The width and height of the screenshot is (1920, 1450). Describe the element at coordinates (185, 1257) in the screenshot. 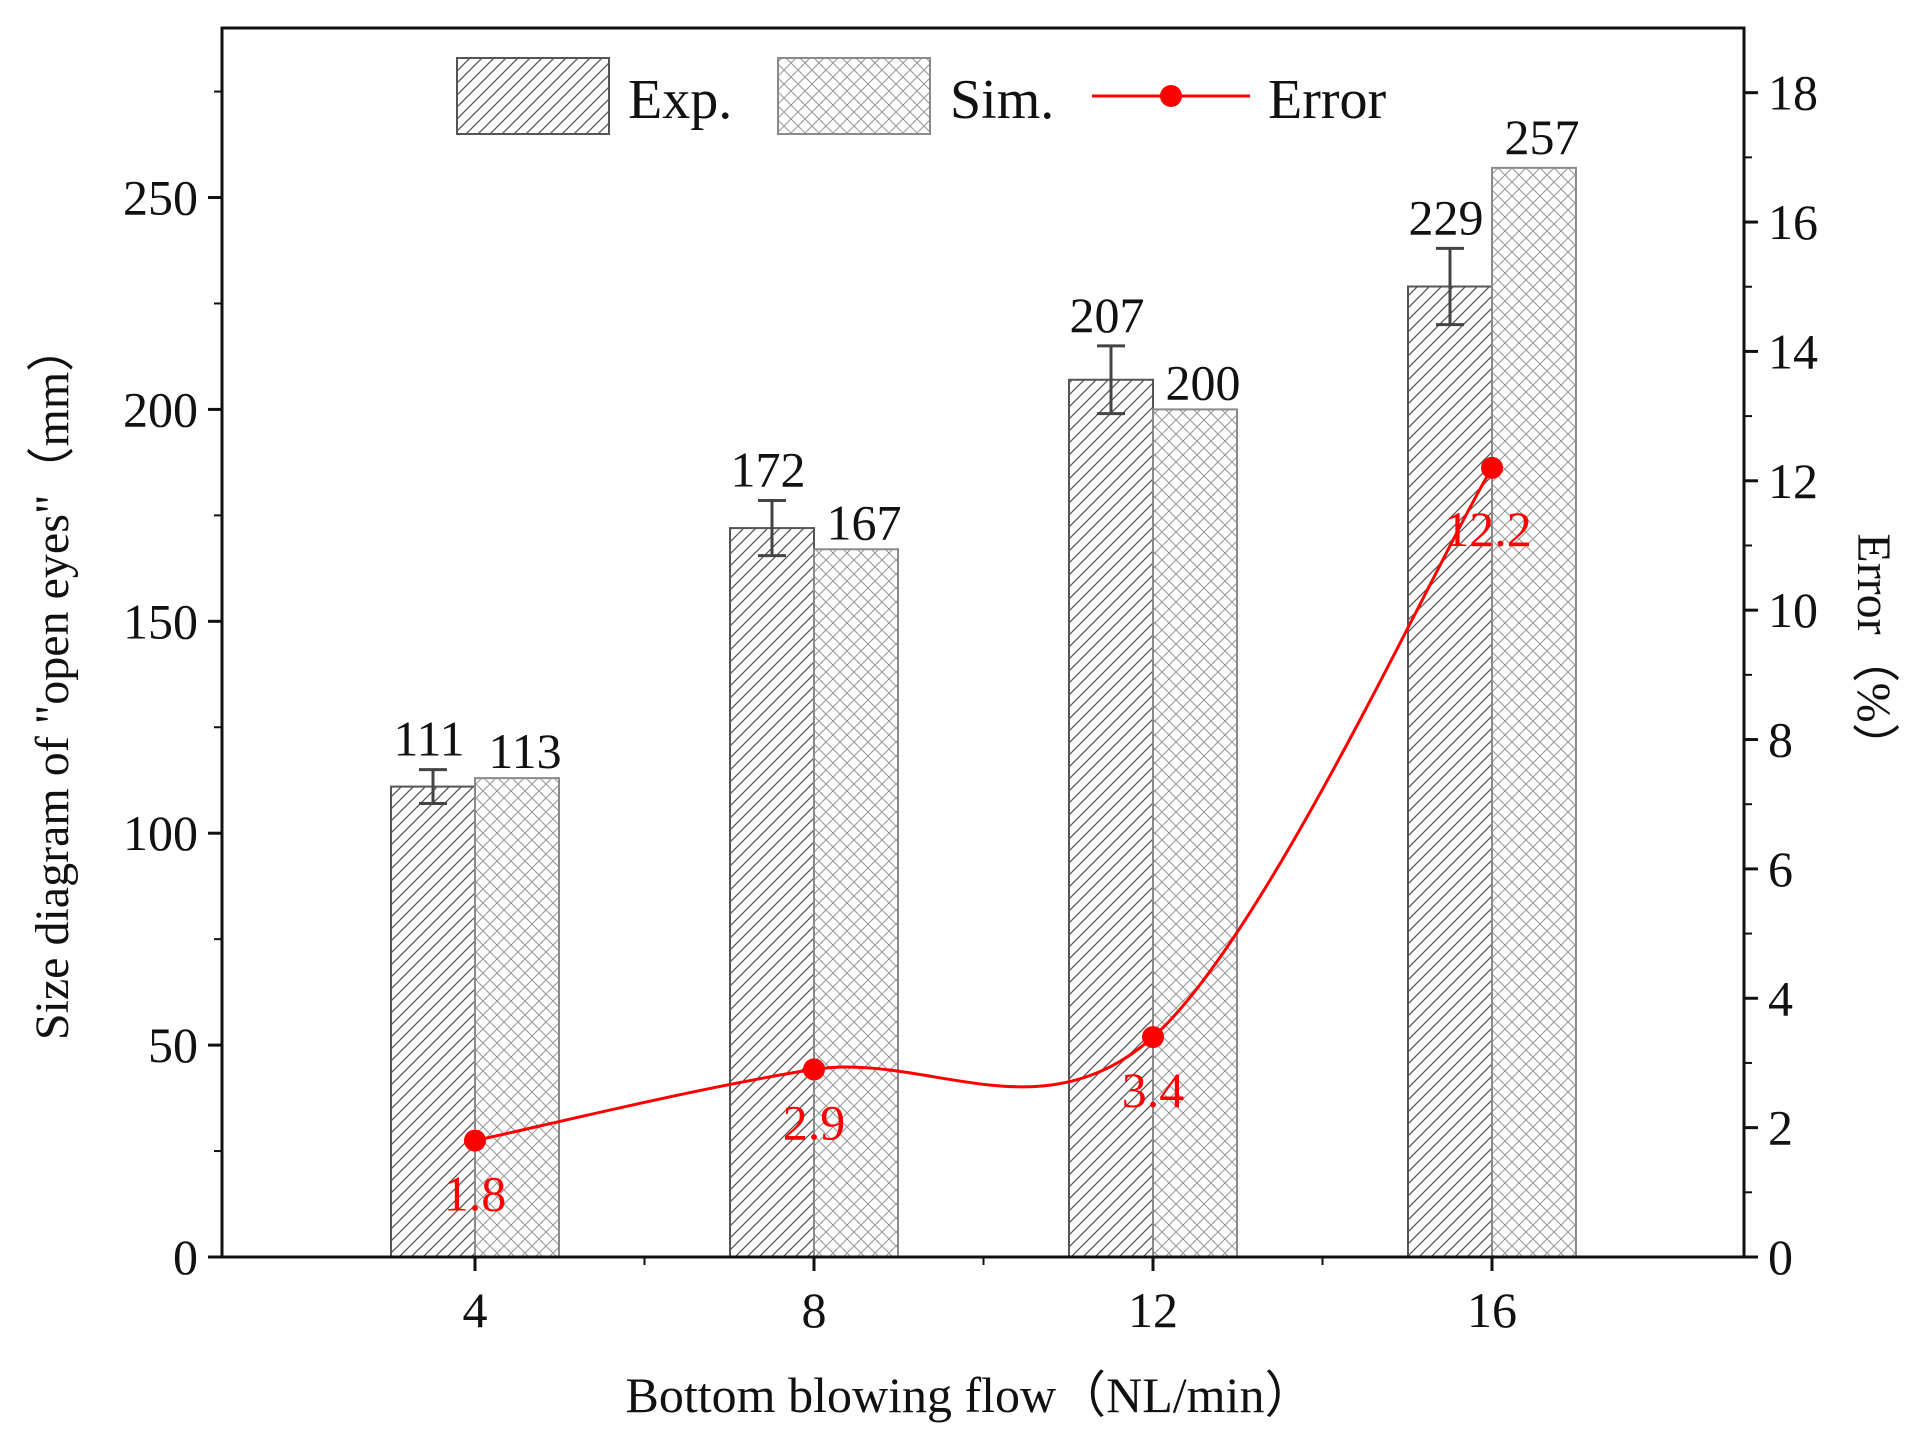

I see `y-tick-label: 0` at that location.